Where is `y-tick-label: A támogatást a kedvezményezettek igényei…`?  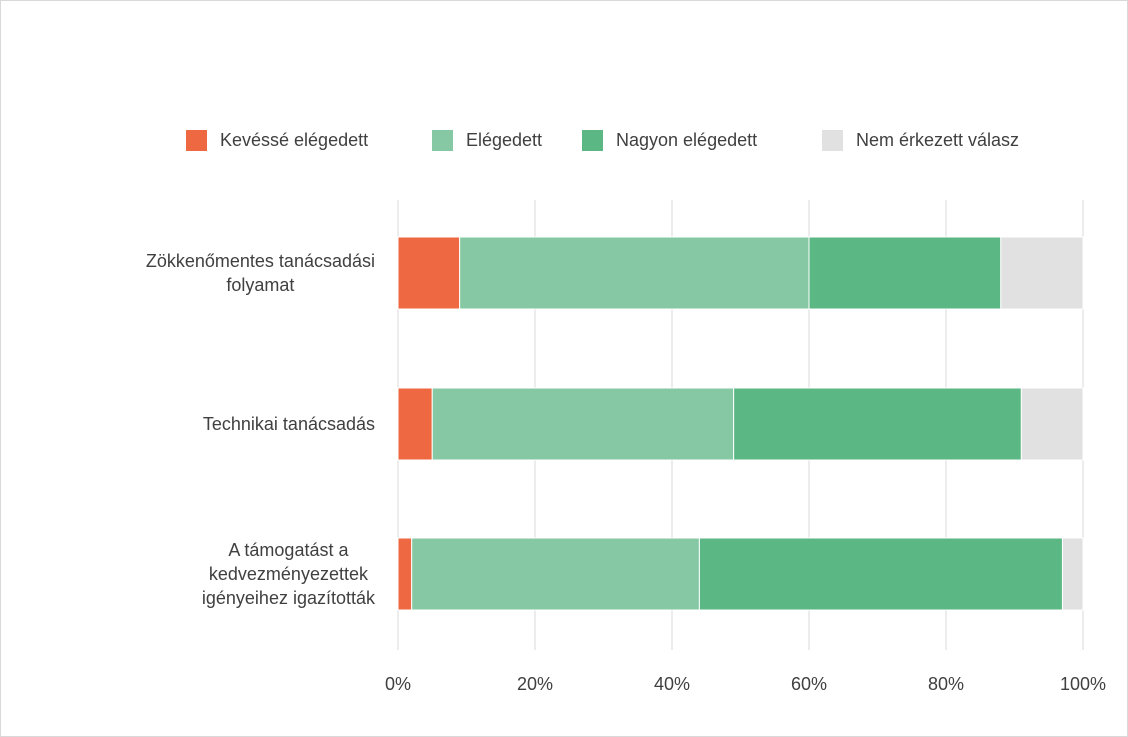
y-tick-label: A támogatást a kedvezményezettek igényei… is located at coordinates (288, 574).